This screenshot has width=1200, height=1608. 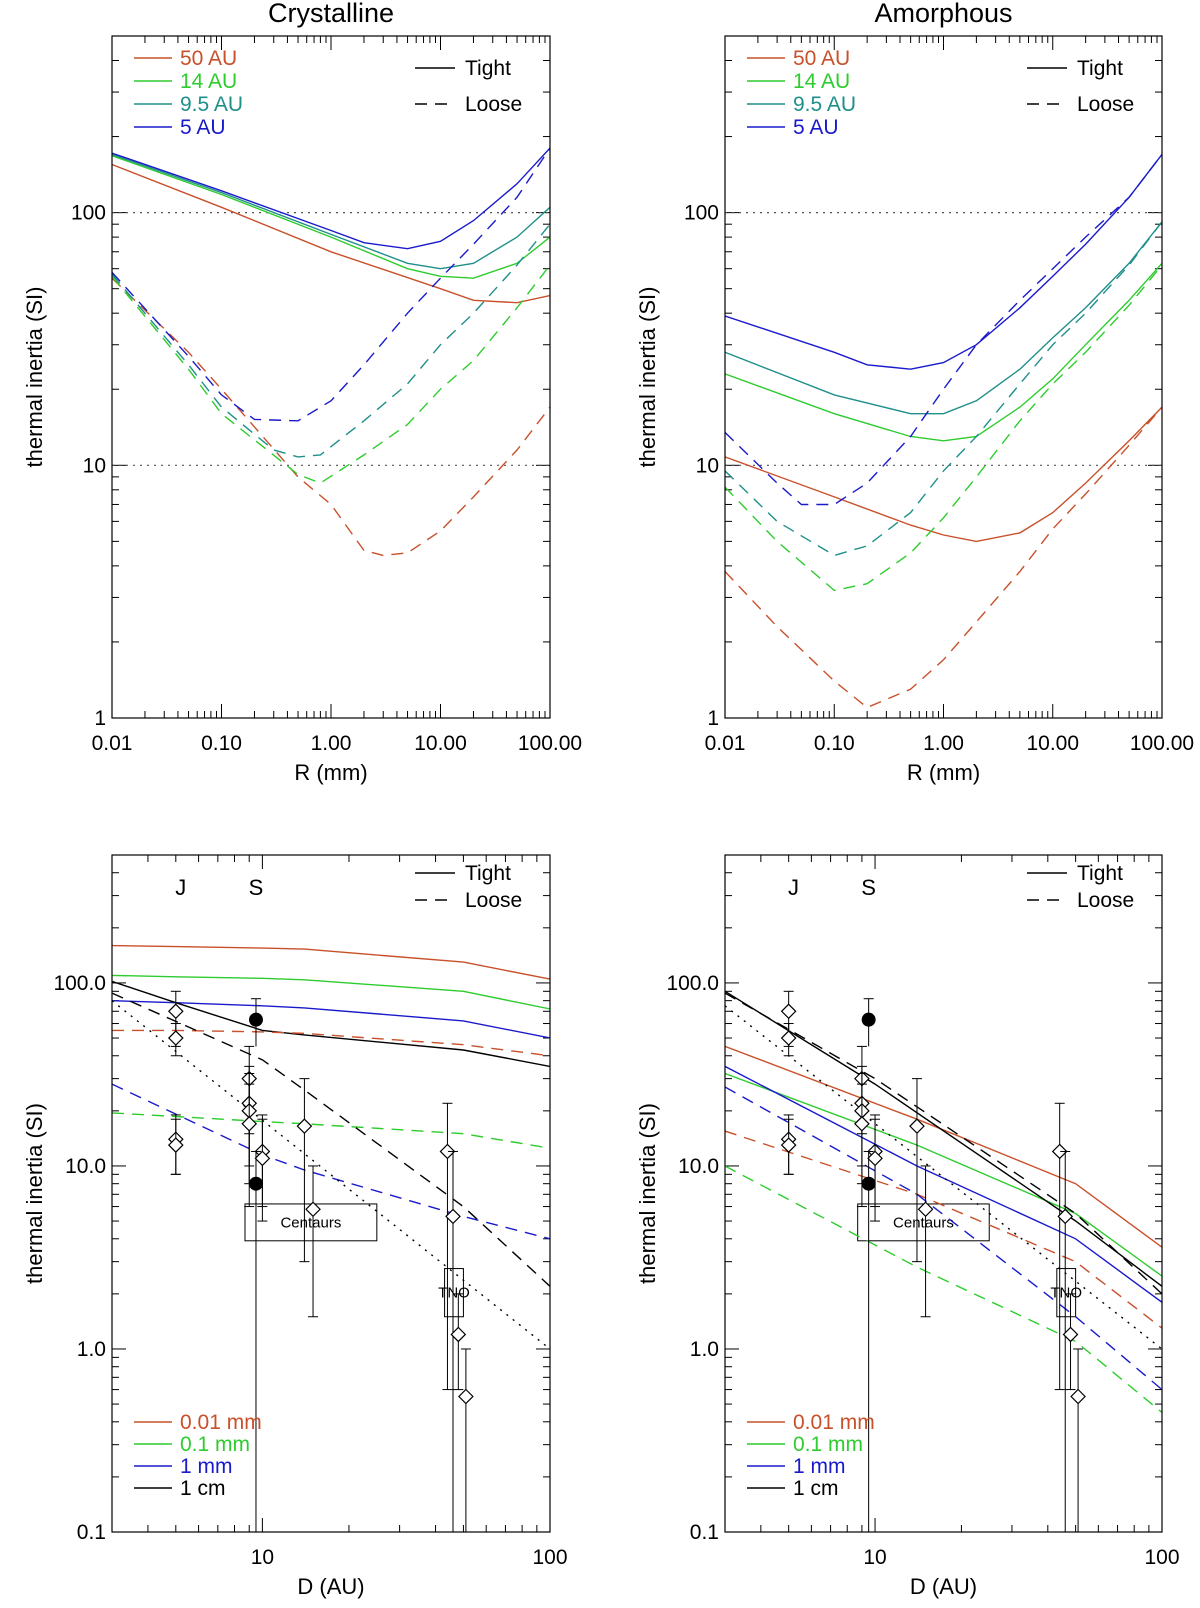 What do you see at coordinates (1162, 743) in the screenshot?
I see `amorphous-r-xtick-label: 100.00` at bounding box center [1162, 743].